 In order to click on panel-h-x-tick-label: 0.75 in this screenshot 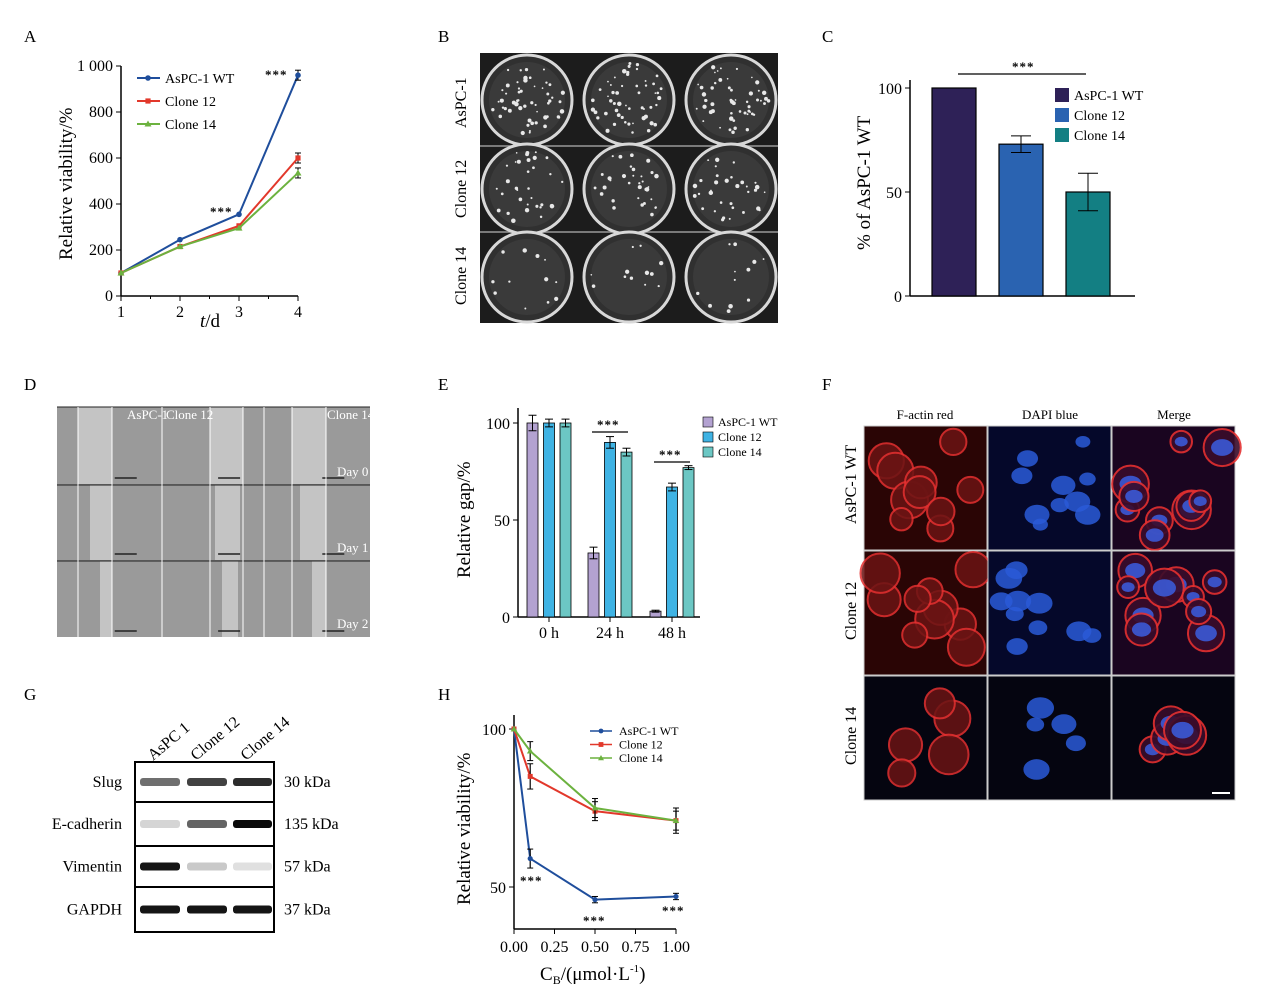, I will do `click(636, 947)`.